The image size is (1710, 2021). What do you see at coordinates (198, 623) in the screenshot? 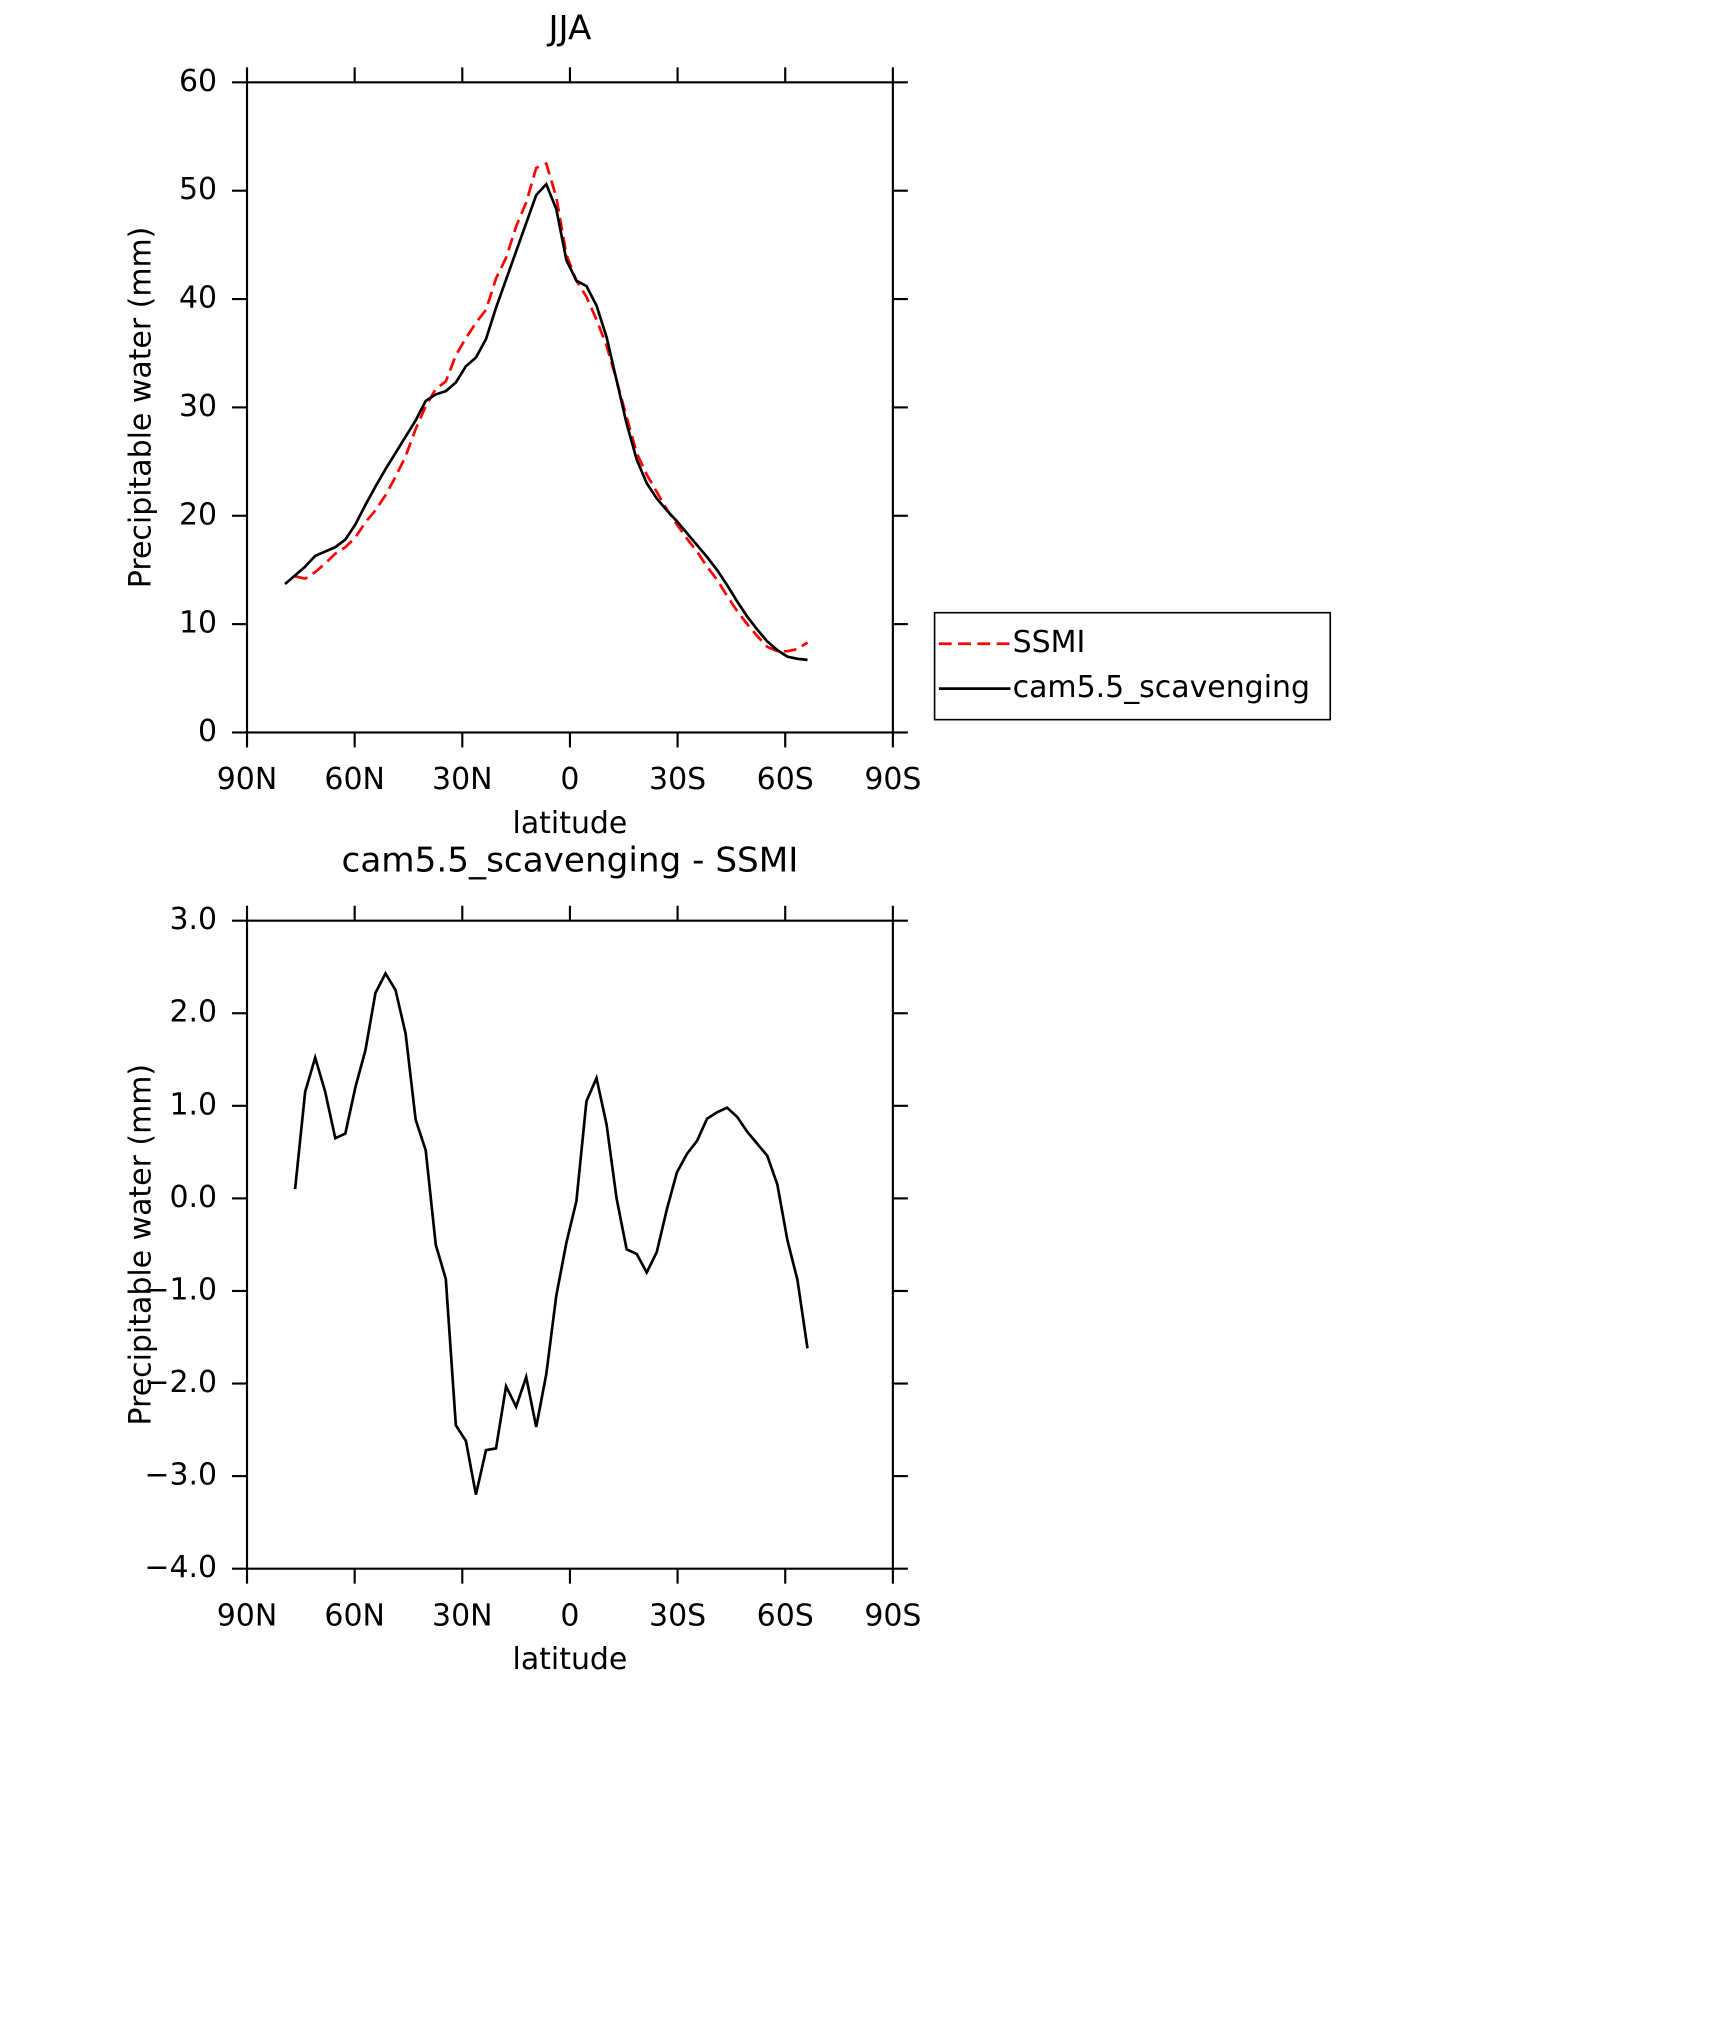
I see `y-tick-label: 10` at bounding box center [198, 623].